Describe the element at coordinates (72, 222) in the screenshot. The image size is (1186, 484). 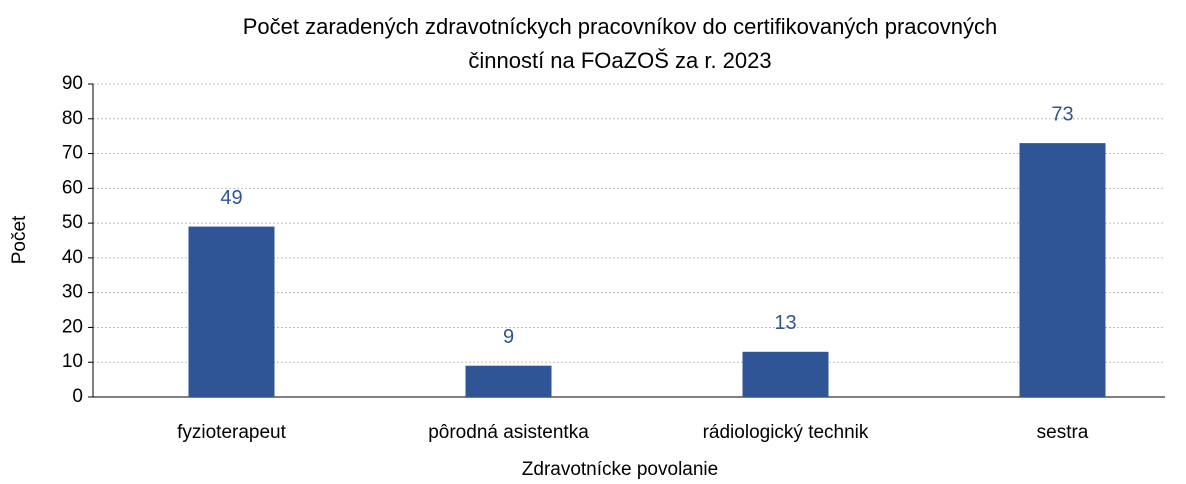
I see `y-tick-label: 50` at that location.